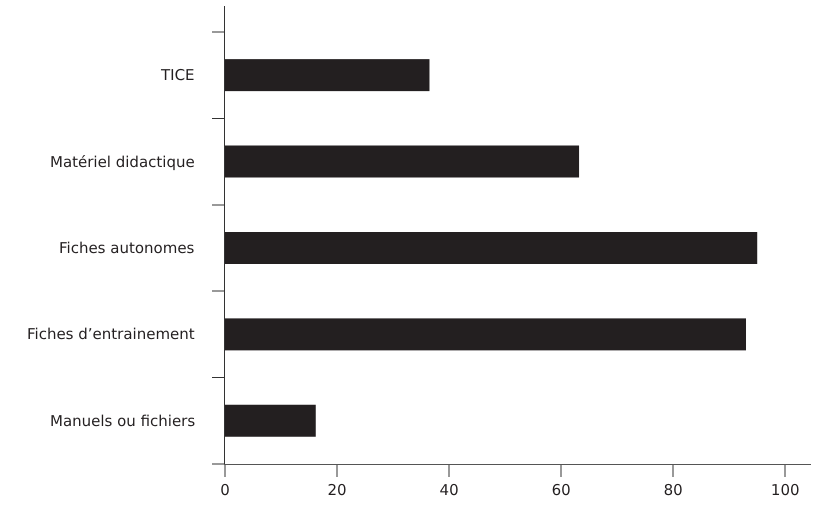  What do you see at coordinates (785, 490) in the screenshot?
I see `x-tick-label: 100` at bounding box center [785, 490].